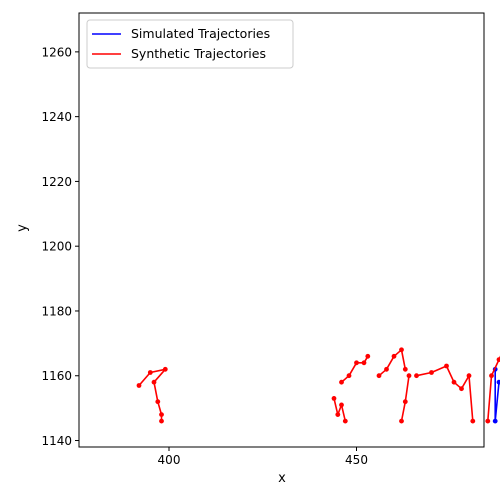 This screenshot has height=500, width=500. I want to click on y-tick-label: 1220, so click(56, 182).